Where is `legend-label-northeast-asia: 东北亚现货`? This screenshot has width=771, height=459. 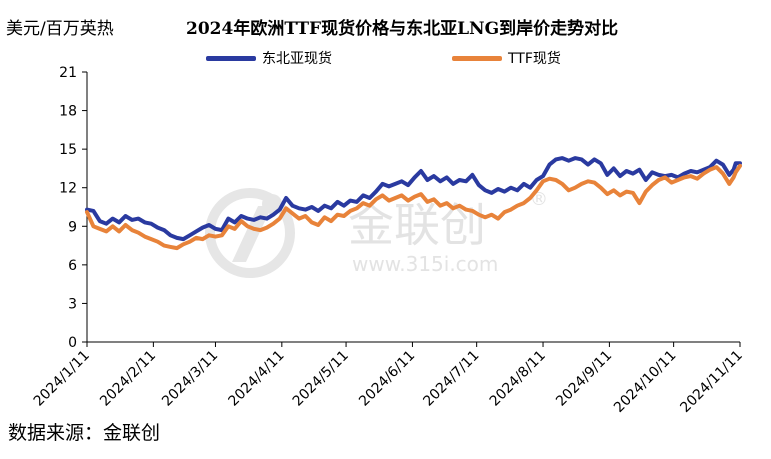
legend-label-northeast-asia: 东北亚现货 is located at coordinates (297, 59).